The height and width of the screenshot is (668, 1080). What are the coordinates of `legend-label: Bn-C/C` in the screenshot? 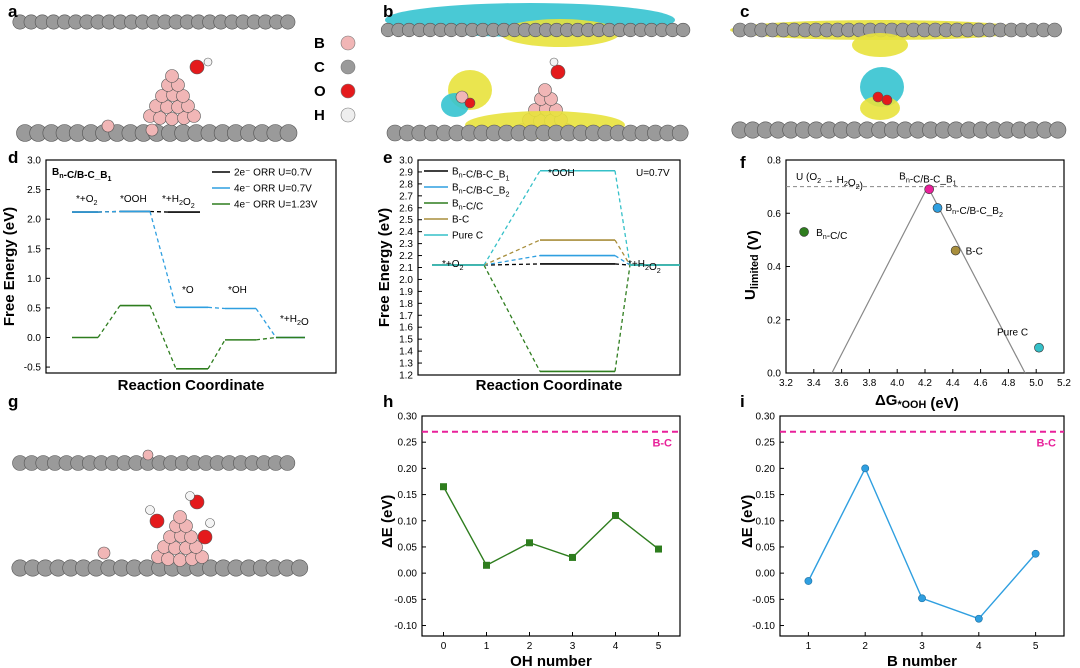 It's located at (467, 206).